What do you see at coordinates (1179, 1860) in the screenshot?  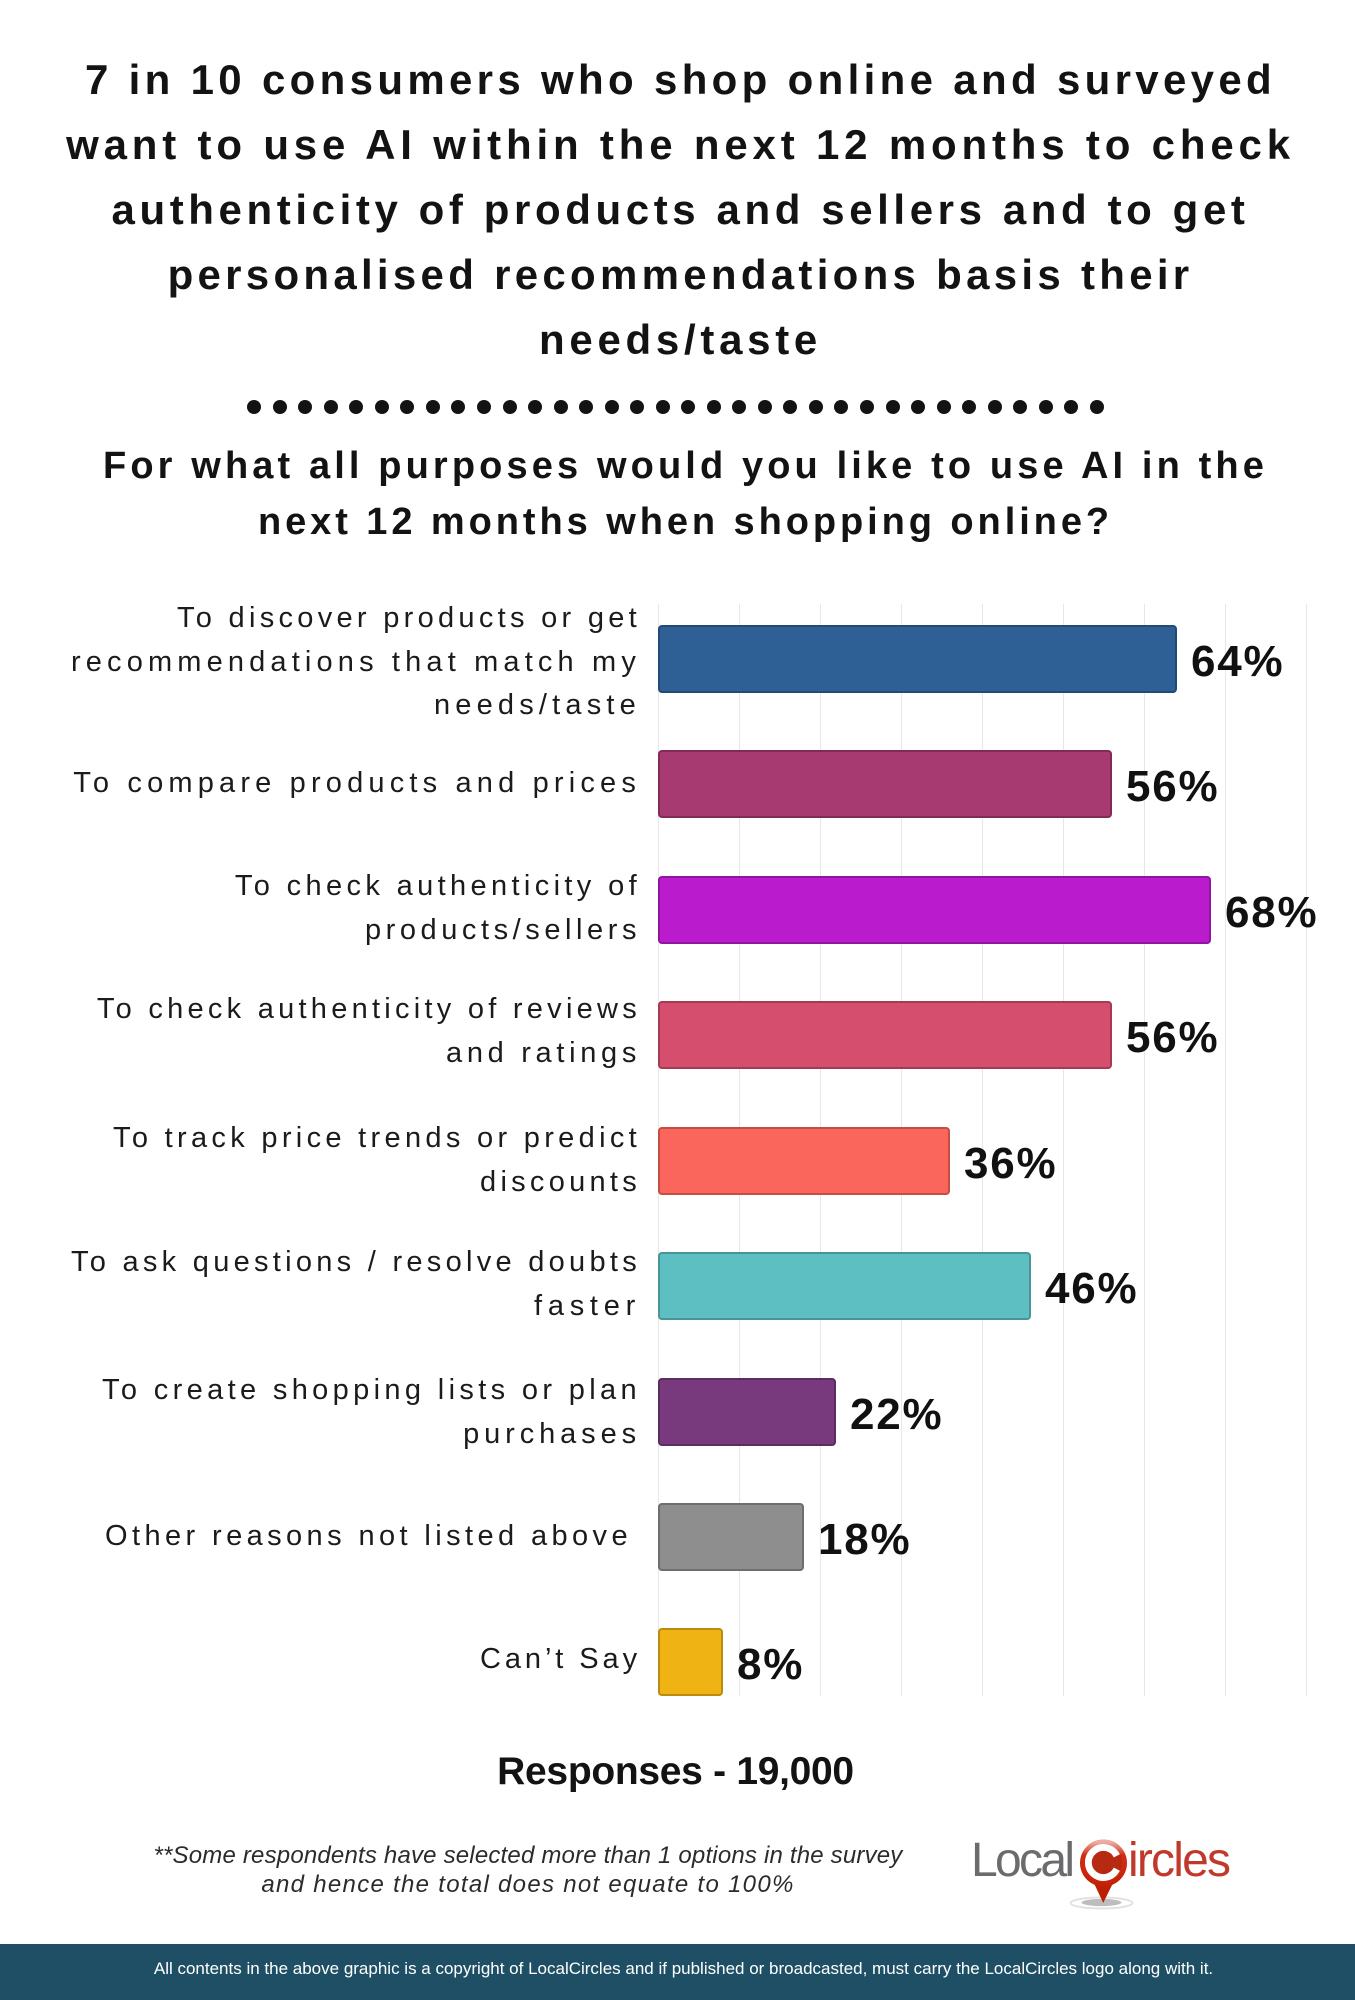 I see `svg-text: ircles` at bounding box center [1179, 1860].